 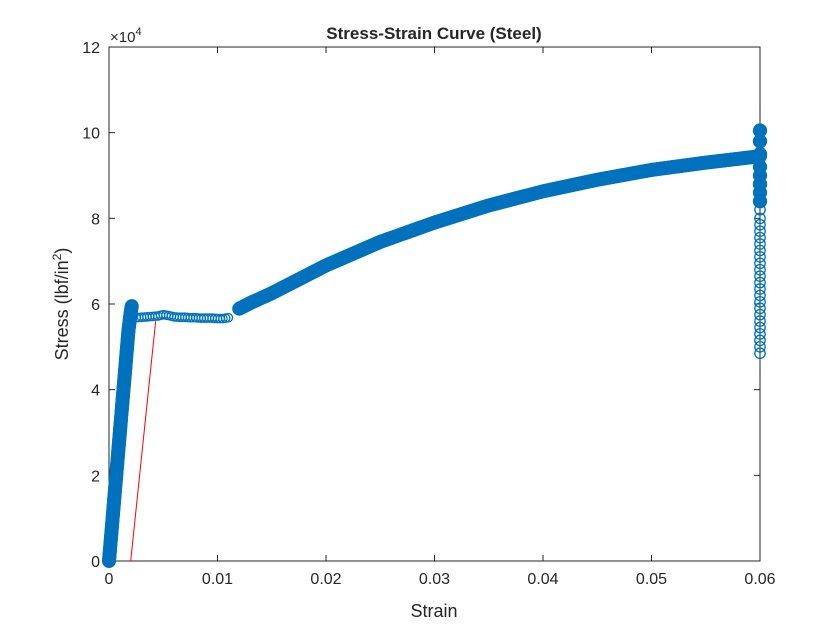 I want to click on series-fracture-drop, so click(x=760, y=241).